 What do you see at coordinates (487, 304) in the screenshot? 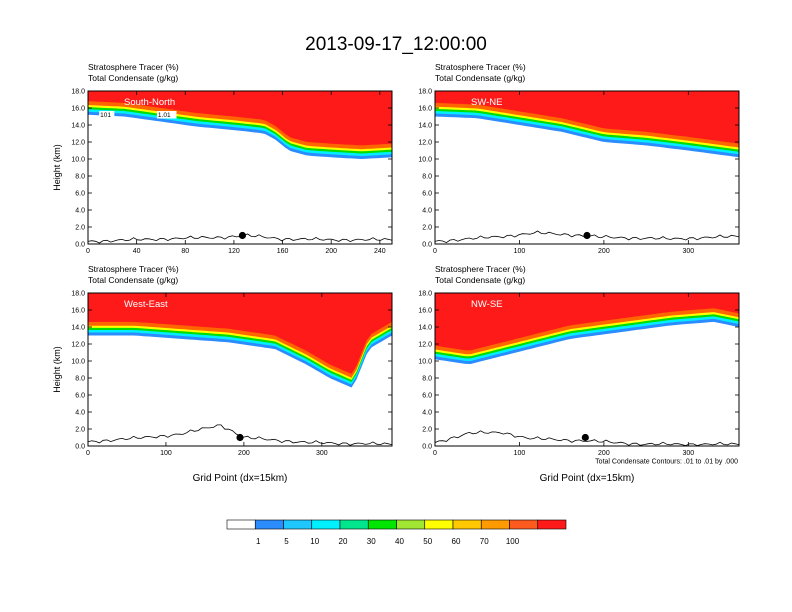
I see `panel-label: NW-SE` at bounding box center [487, 304].